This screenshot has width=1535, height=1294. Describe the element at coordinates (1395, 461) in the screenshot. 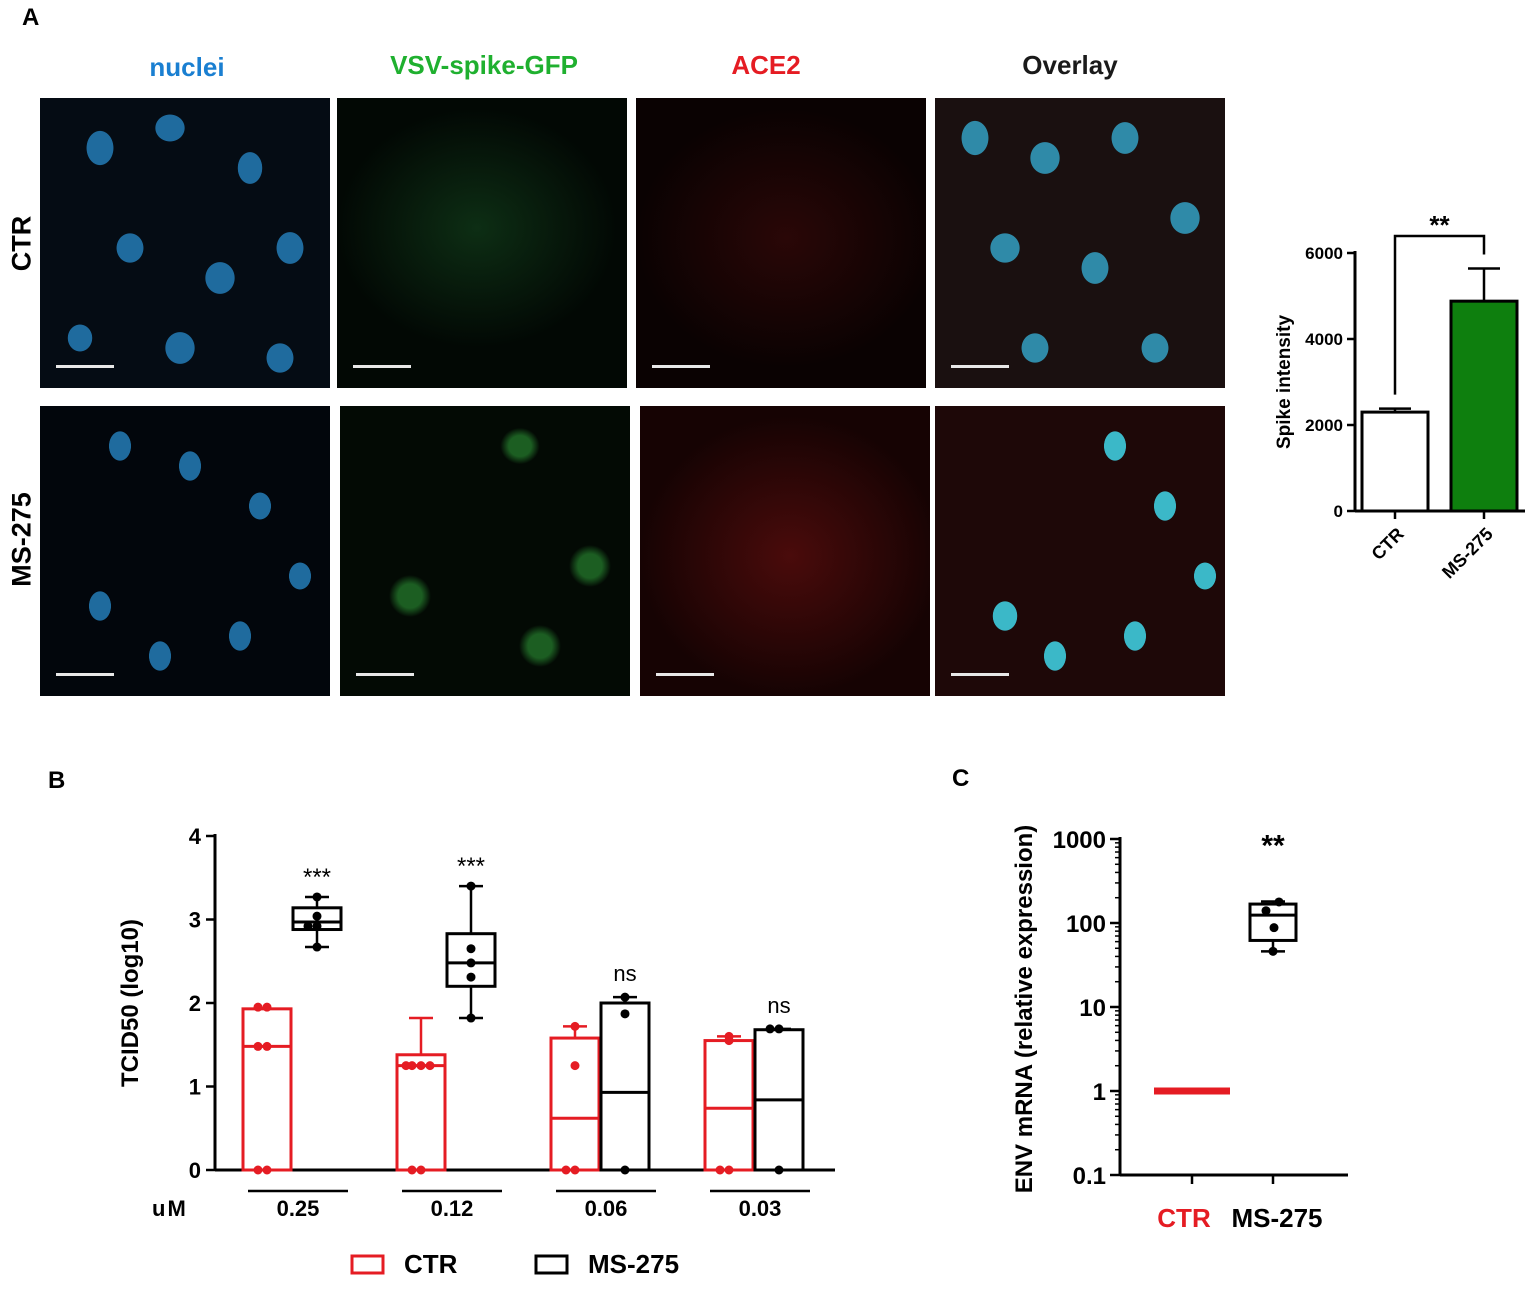

I see `bar-ctr` at that location.